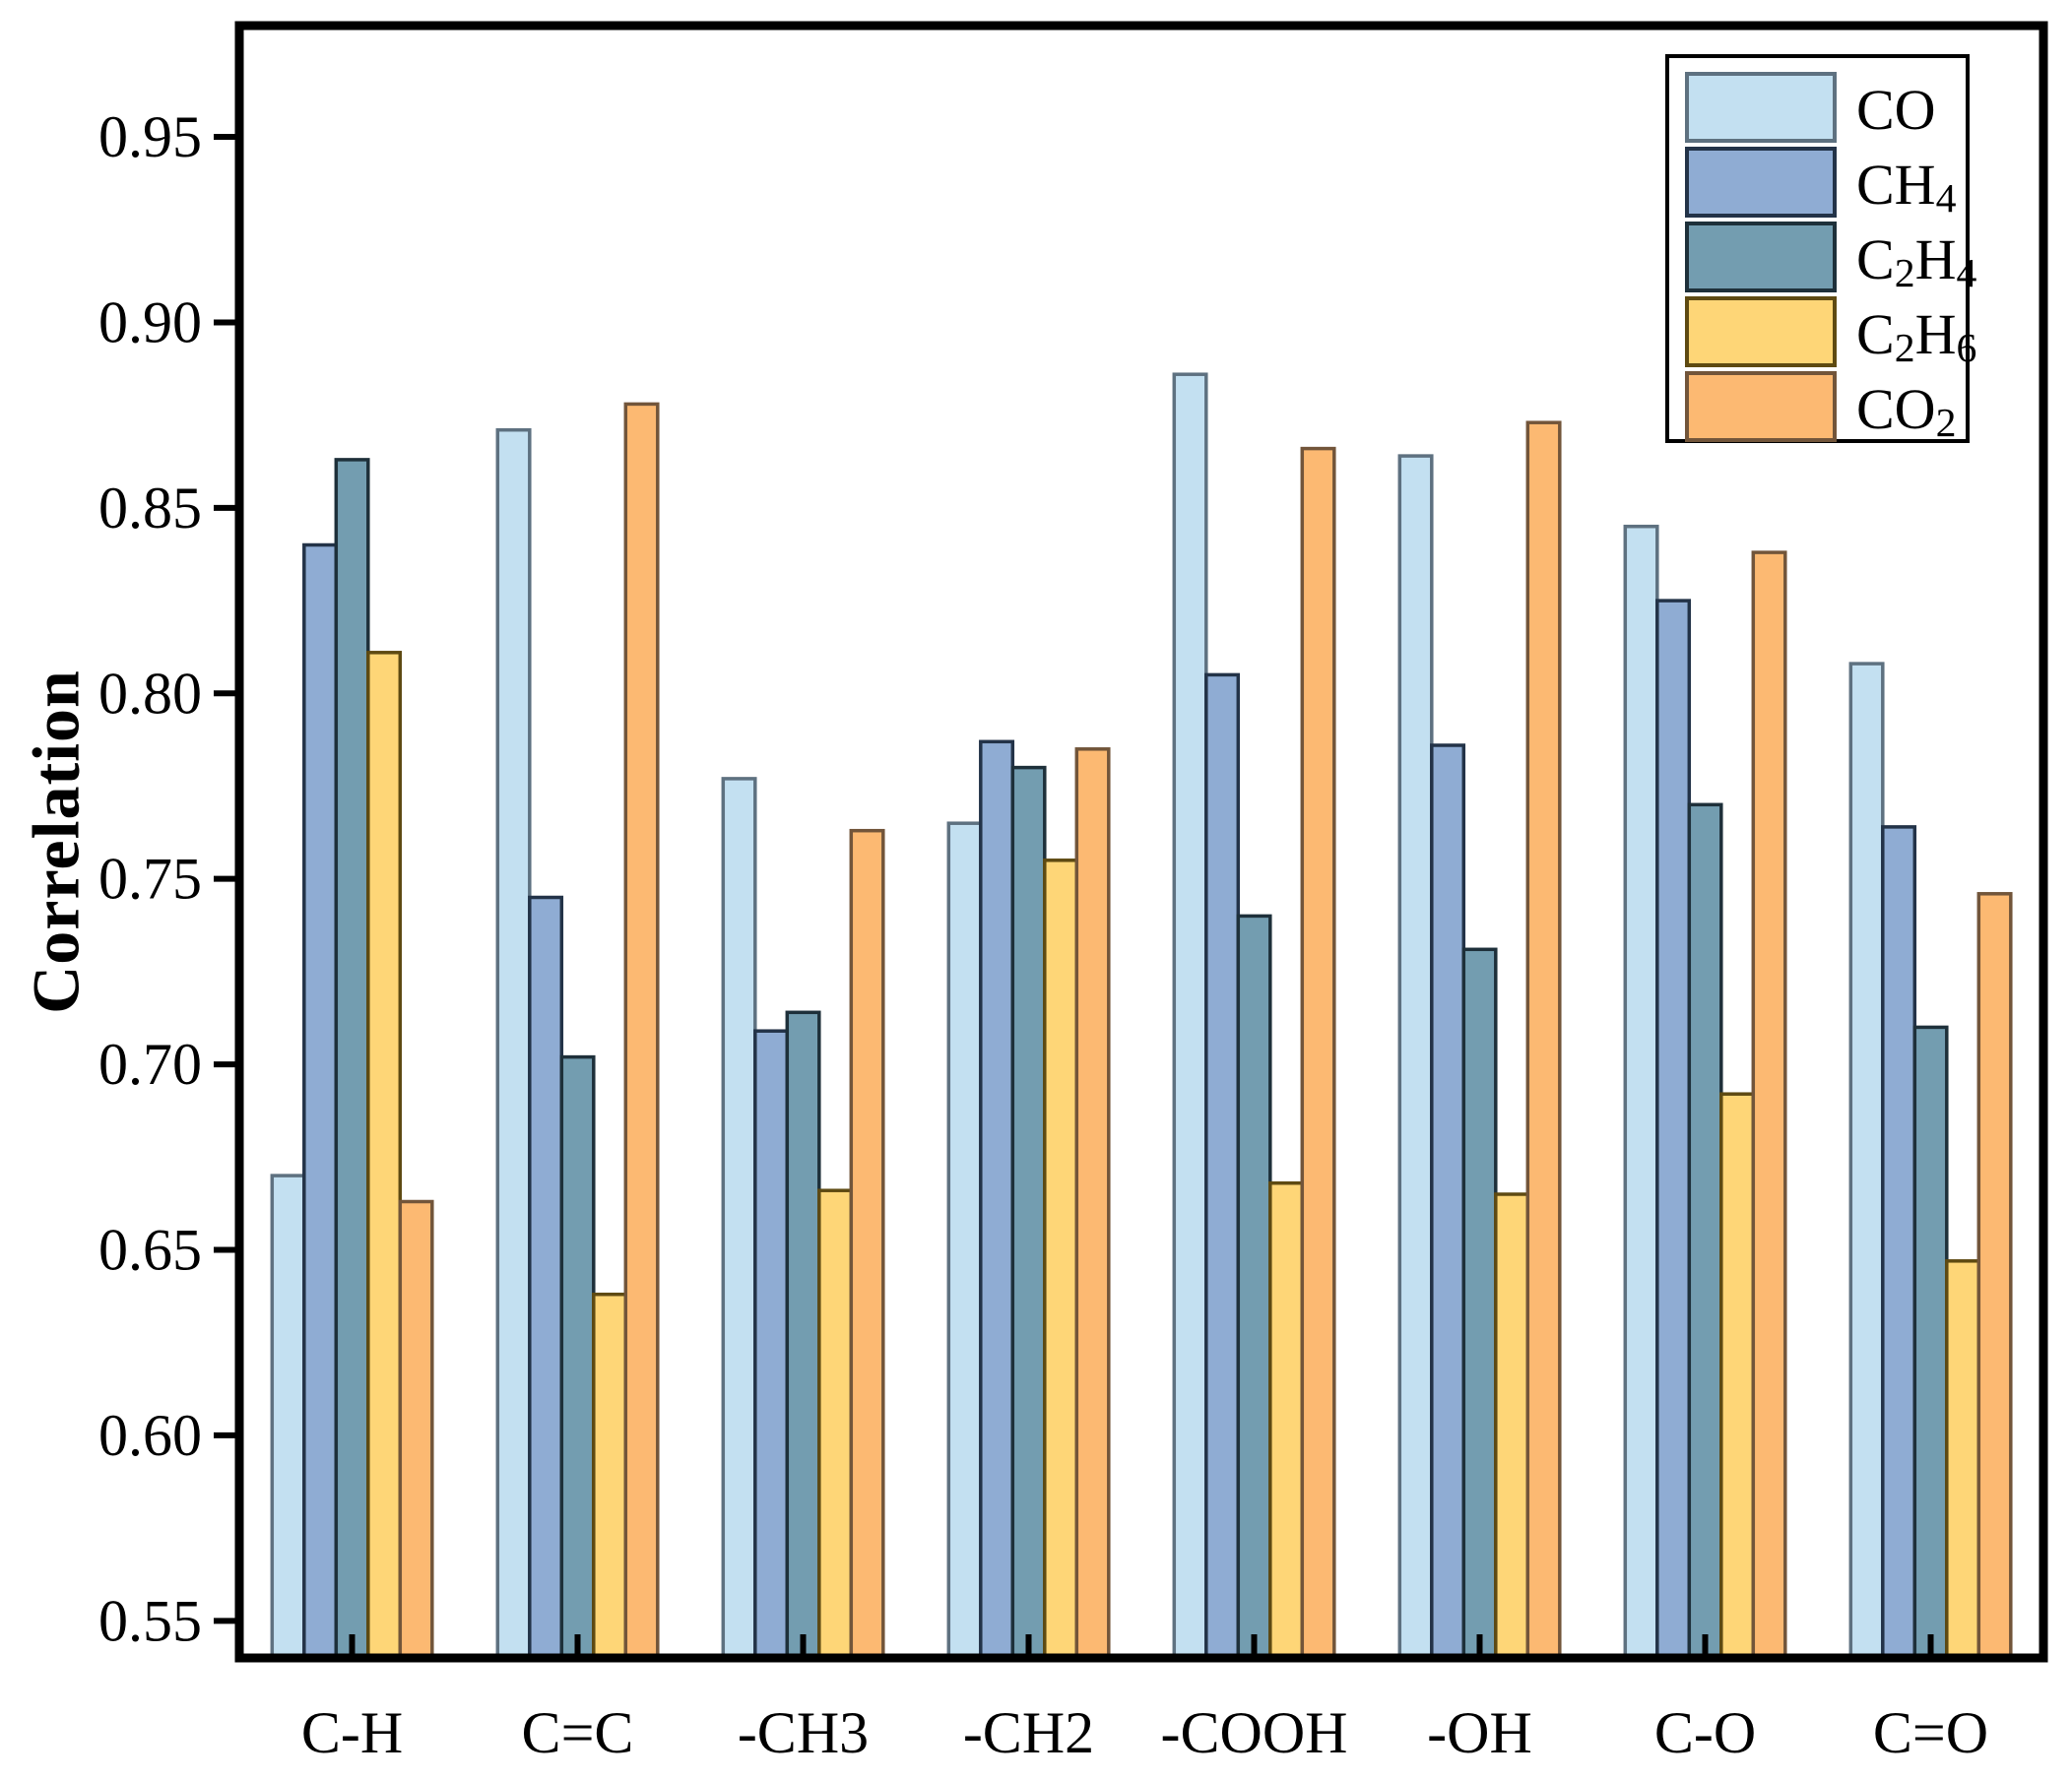 This screenshot has height=1781, width=2072. Describe the element at coordinates (1254, 1732) in the screenshot. I see `x-tick-label--COOH: -COOH` at that location.